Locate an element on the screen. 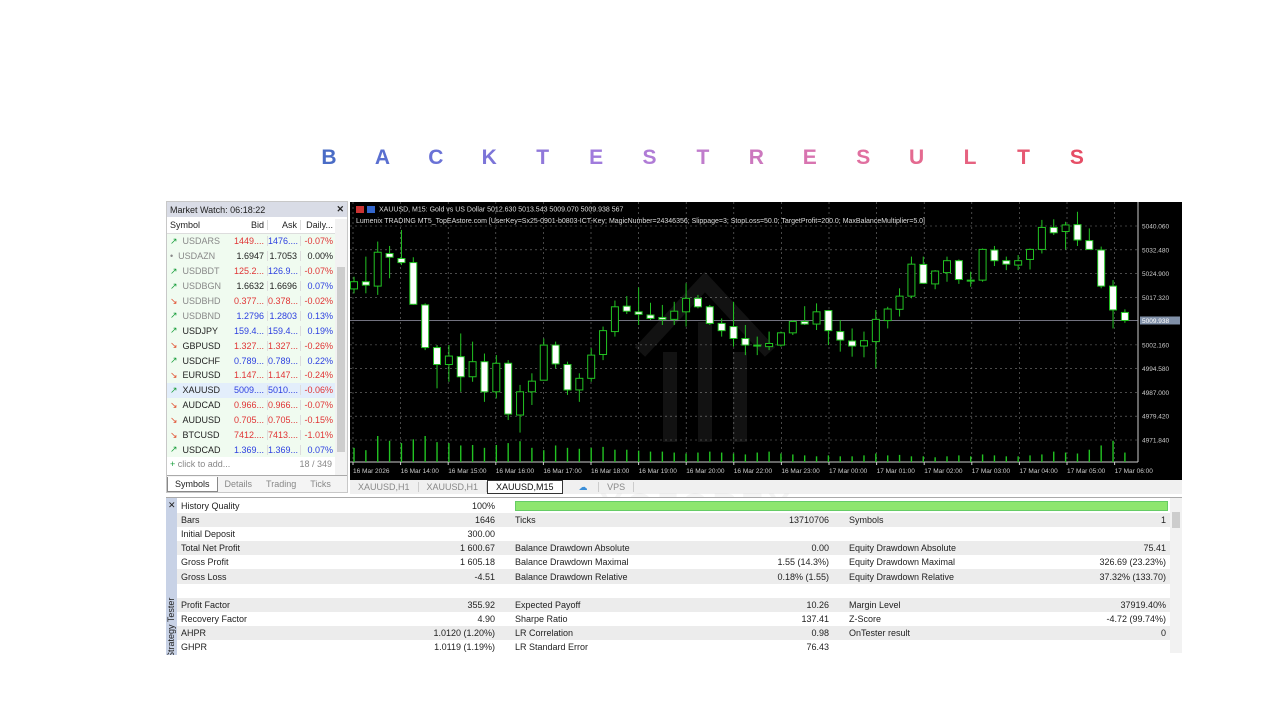 The width and height of the screenshot is (1280, 720). tab-symbols: Symbols is located at coordinates (192, 484).